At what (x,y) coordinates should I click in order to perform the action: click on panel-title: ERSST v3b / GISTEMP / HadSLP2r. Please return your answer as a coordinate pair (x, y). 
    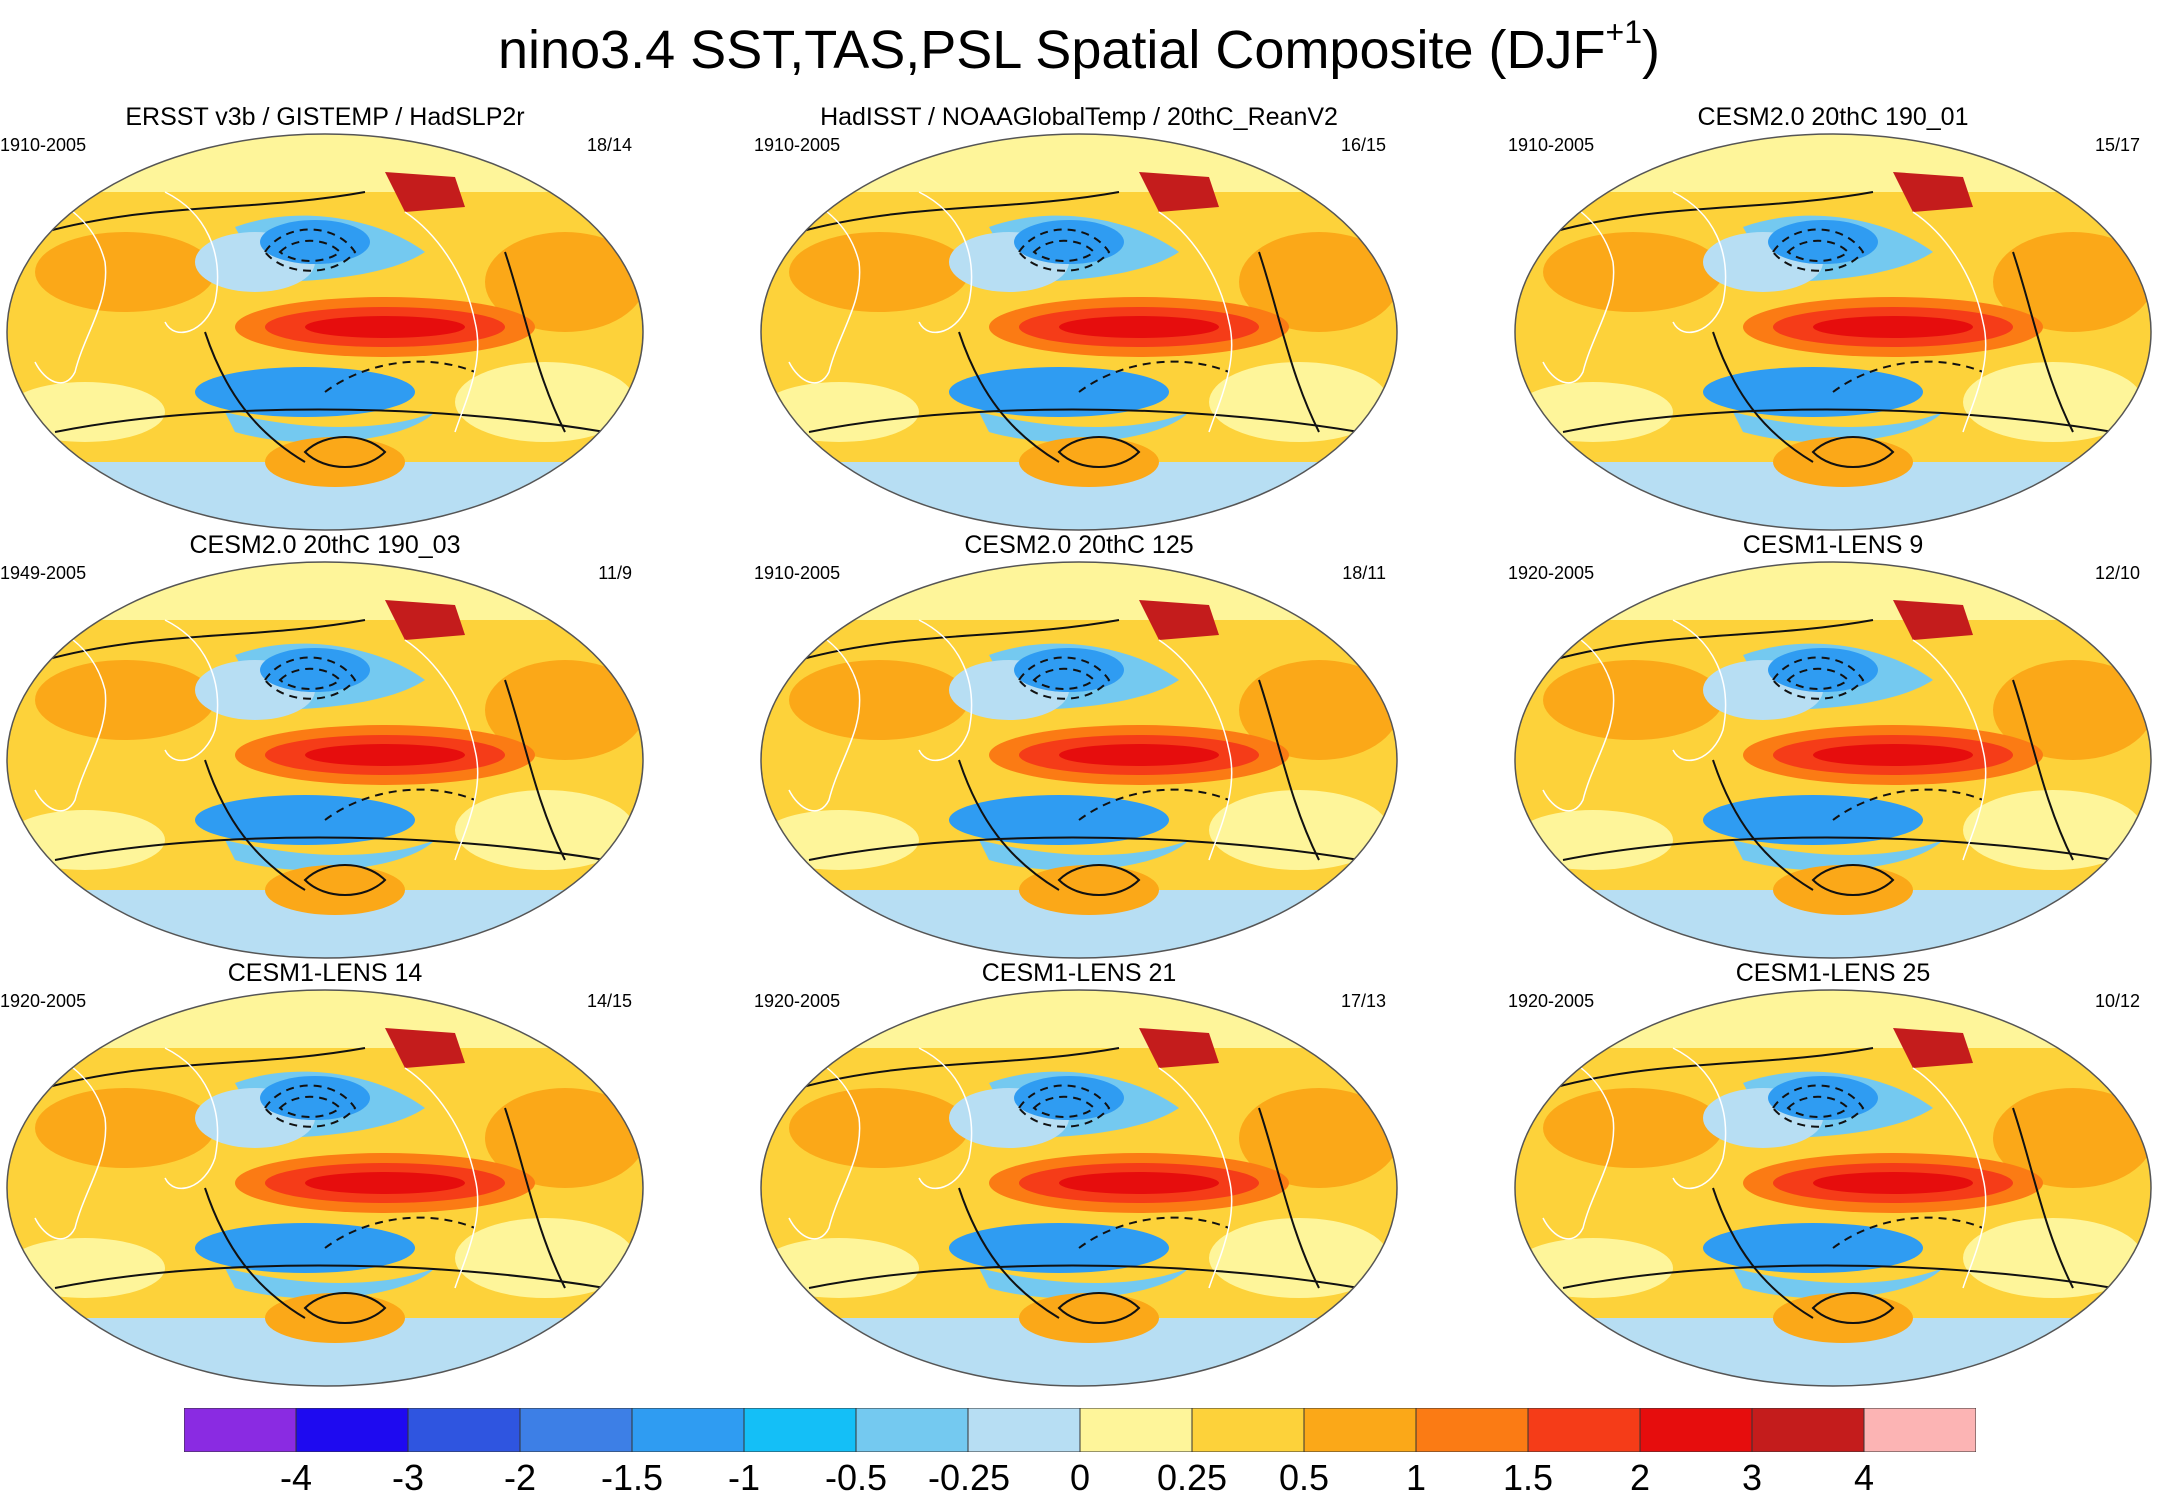
    Looking at the image, I should click on (325, 117).